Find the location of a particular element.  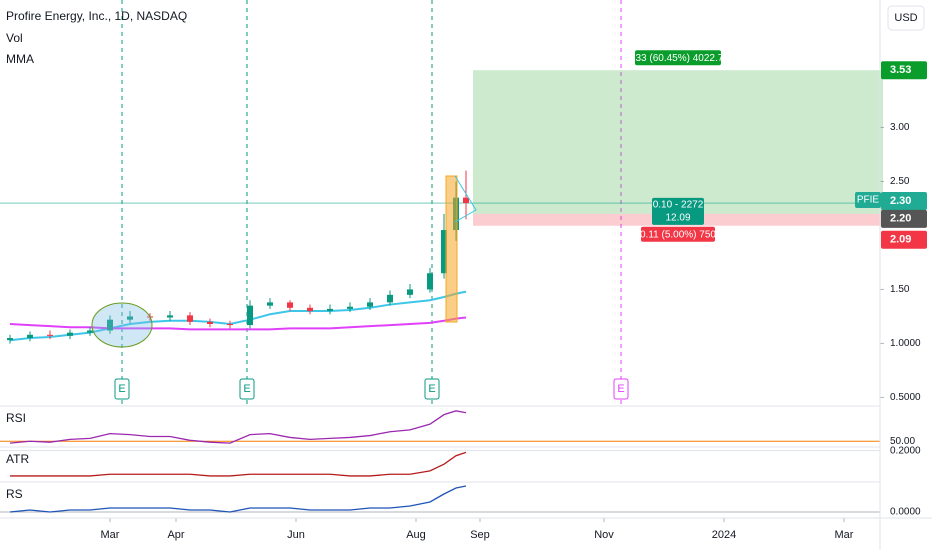

legend-label: MMA is located at coordinates (20, 59).